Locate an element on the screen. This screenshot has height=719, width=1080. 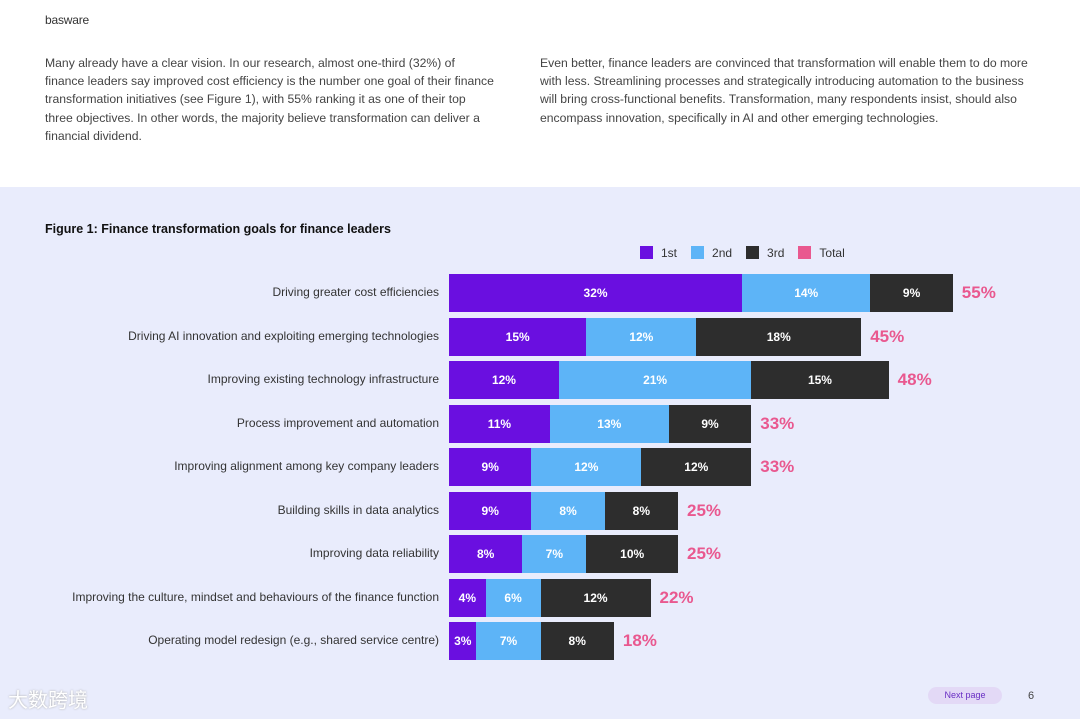
bar-segment-2nd: 21% is located at coordinates (655, 380).